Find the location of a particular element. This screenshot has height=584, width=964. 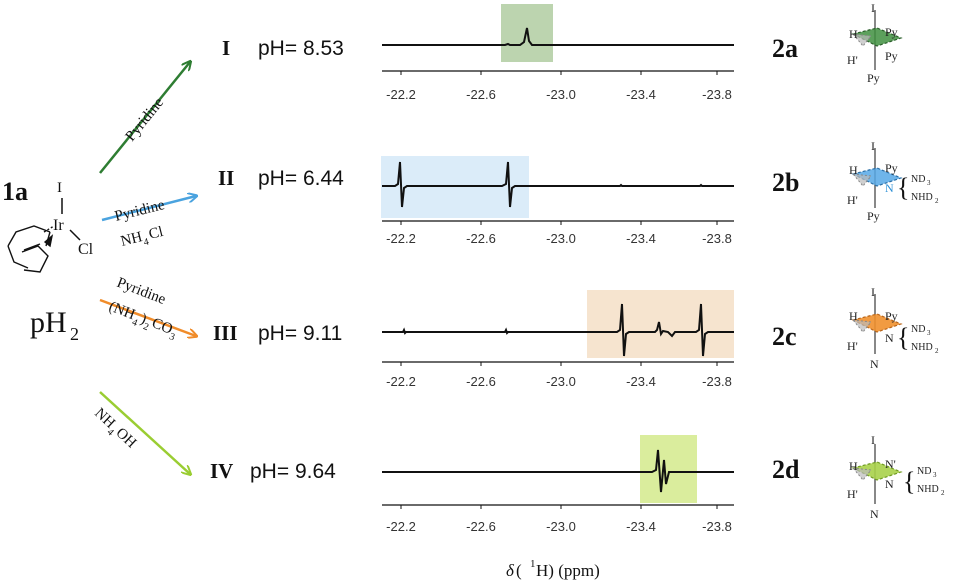

complex-2b: I H H' Py N Py { ND 3 NHD 2 is located at coordinates (893, 181).